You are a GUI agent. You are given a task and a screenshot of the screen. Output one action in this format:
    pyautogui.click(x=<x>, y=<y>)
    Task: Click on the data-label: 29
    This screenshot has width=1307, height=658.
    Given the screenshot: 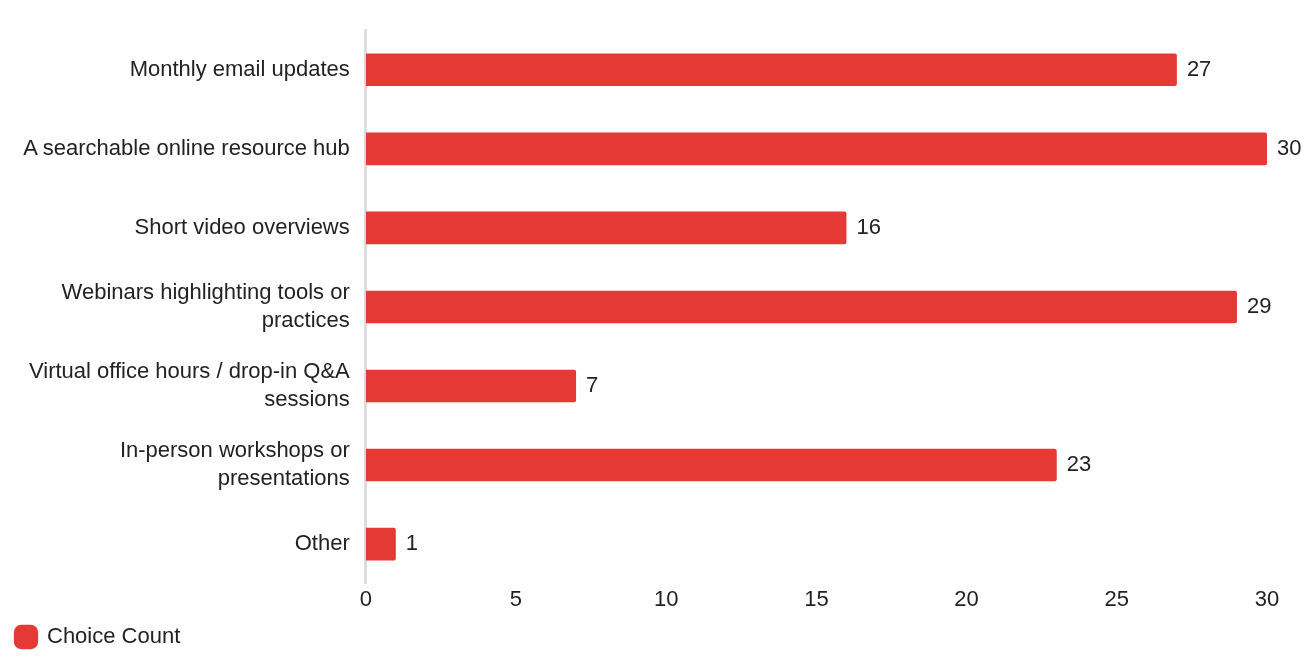 What is the action you would take?
    pyautogui.click(x=1259, y=306)
    